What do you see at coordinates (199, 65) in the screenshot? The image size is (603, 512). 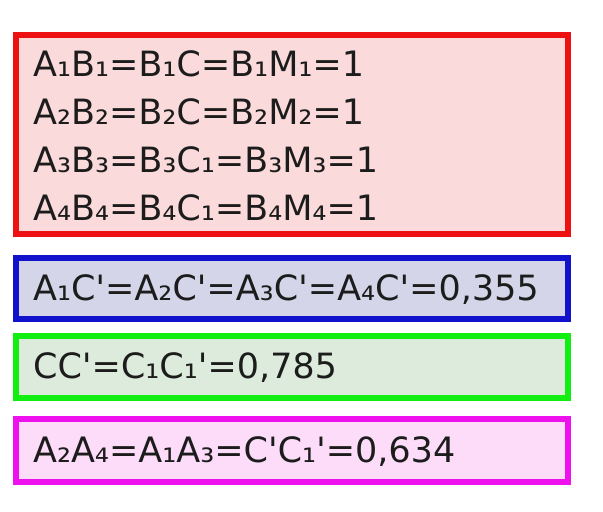 I see `equation-line-1: A₁B₁=B₁C=B₁M₁=1` at bounding box center [199, 65].